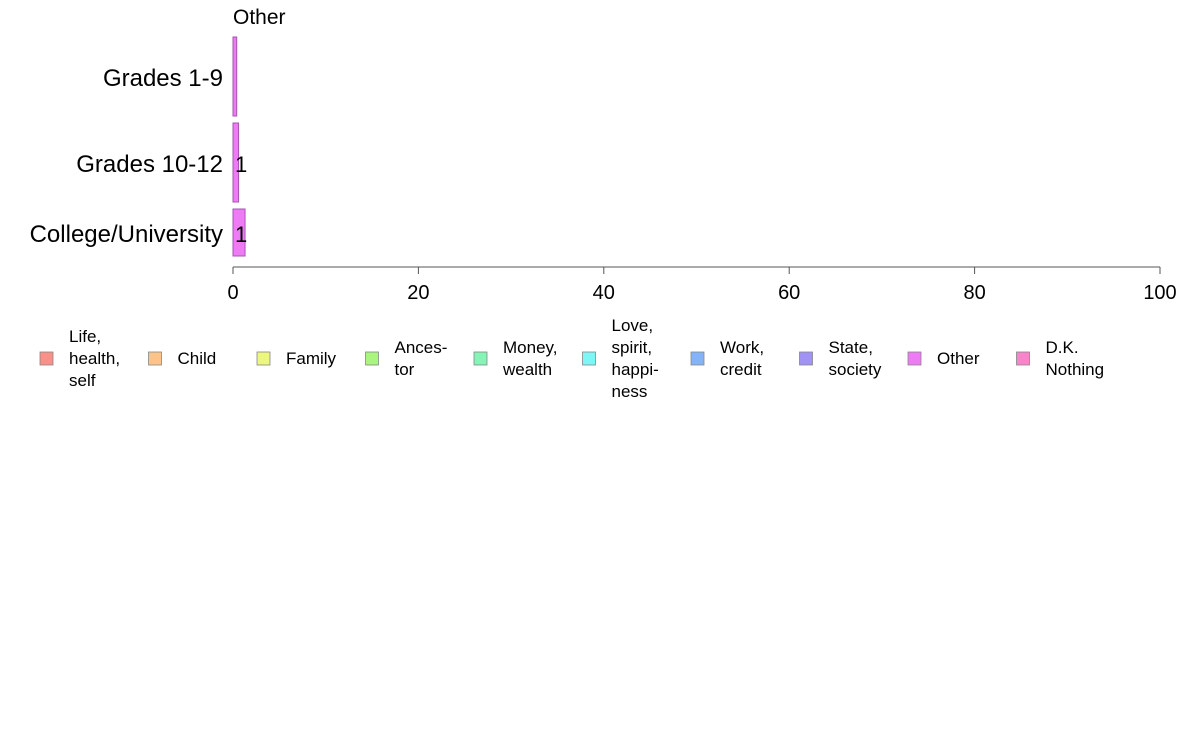 The image size is (1188, 736). Describe the element at coordinates (311, 358) in the screenshot. I see `legend-label: Family` at that location.